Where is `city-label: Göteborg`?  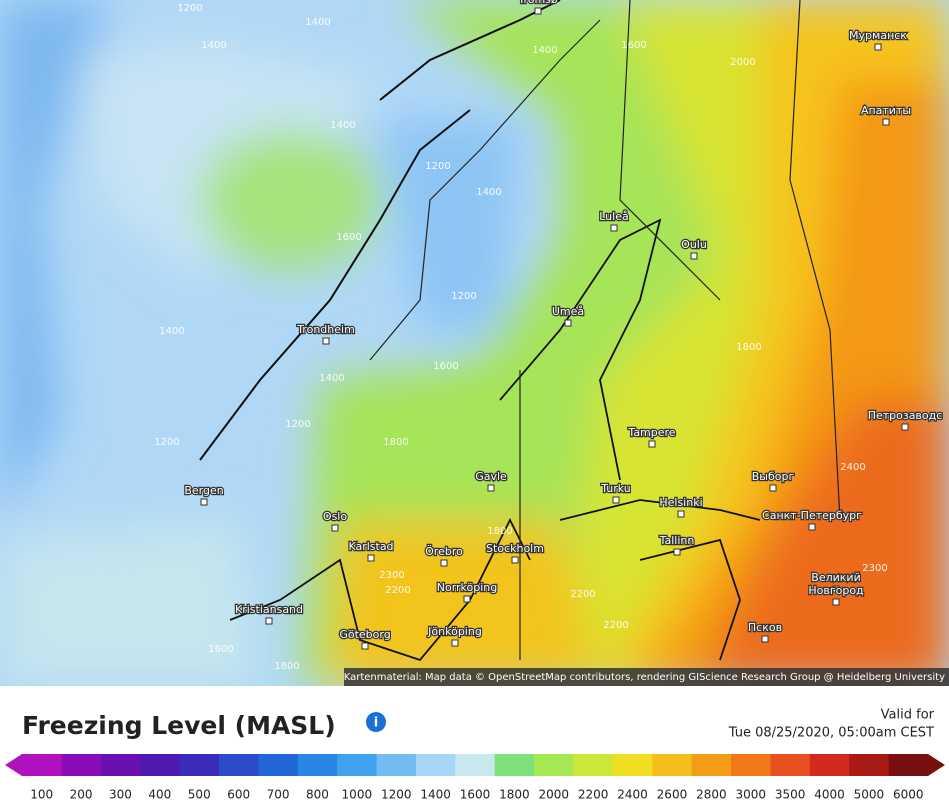
city-label: Göteborg is located at coordinates (364, 634).